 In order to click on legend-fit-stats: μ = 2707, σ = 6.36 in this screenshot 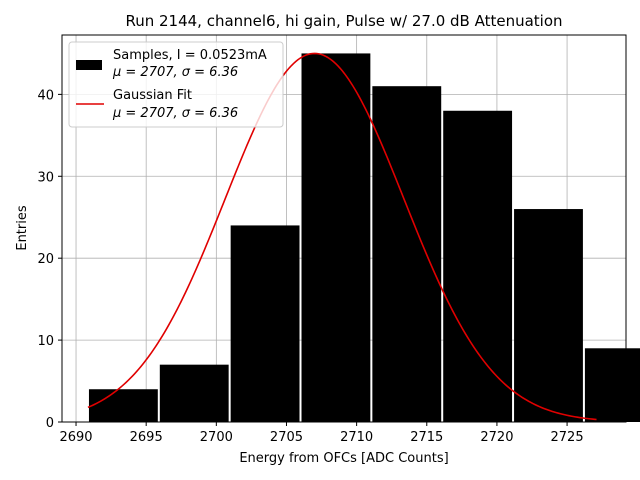, I will do `click(175, 113)`.